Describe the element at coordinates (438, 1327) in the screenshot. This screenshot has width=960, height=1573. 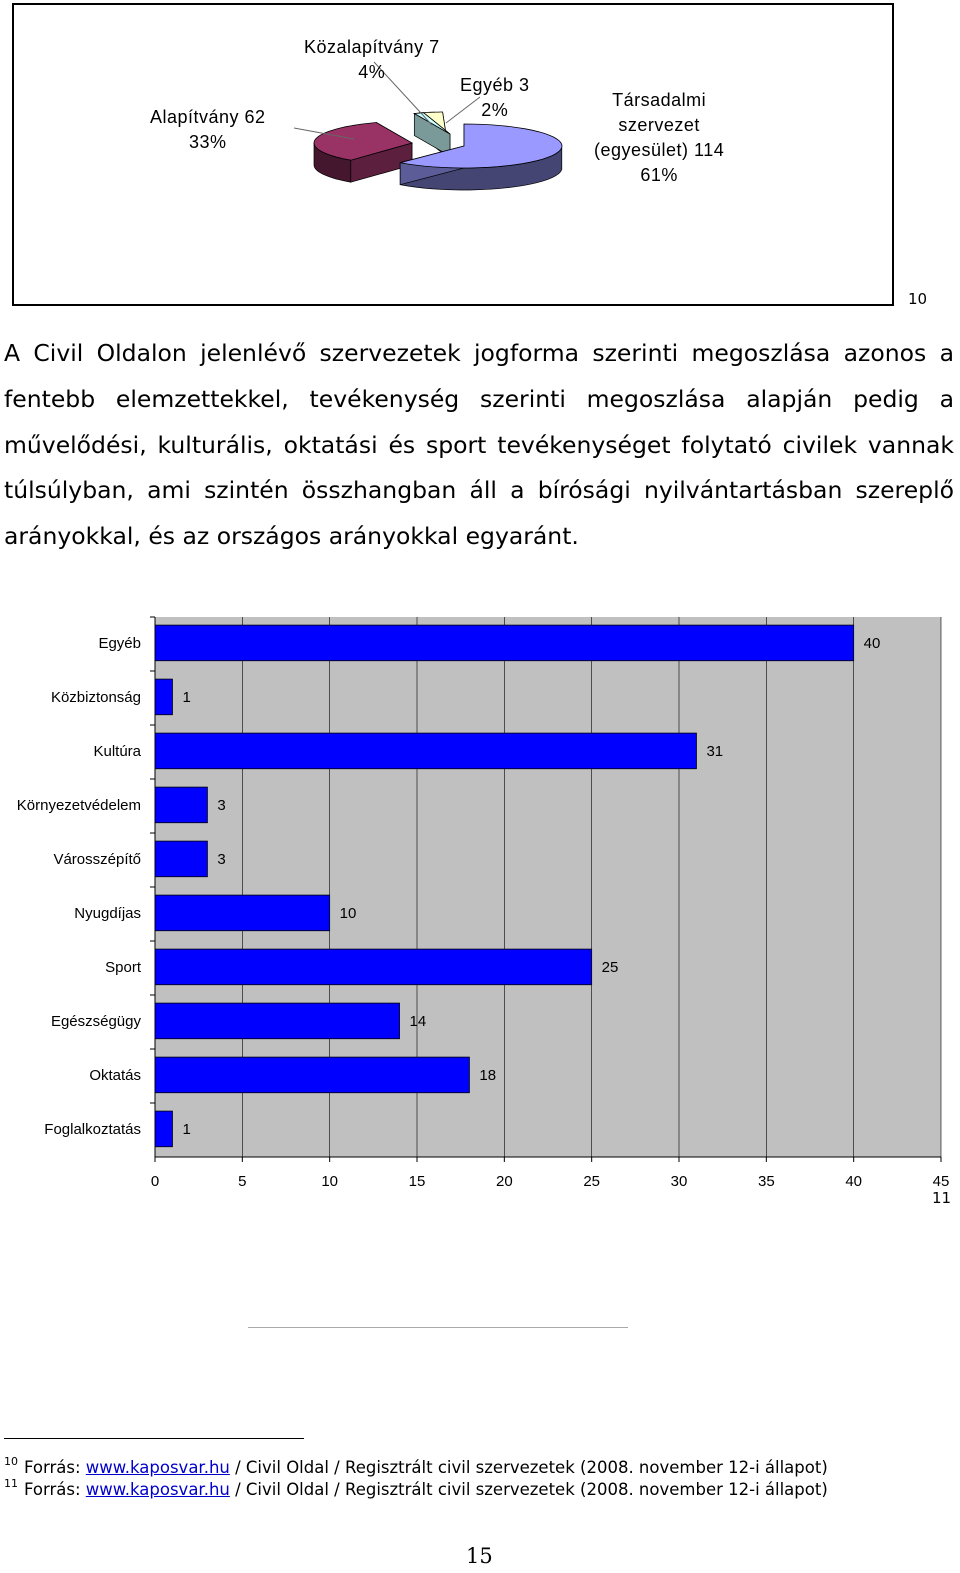
I see `separator-line` at that location.